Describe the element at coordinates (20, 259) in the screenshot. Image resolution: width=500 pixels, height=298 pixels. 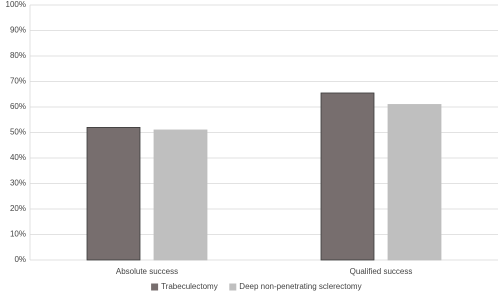
I see `y-tick-label: 0%` at that location.